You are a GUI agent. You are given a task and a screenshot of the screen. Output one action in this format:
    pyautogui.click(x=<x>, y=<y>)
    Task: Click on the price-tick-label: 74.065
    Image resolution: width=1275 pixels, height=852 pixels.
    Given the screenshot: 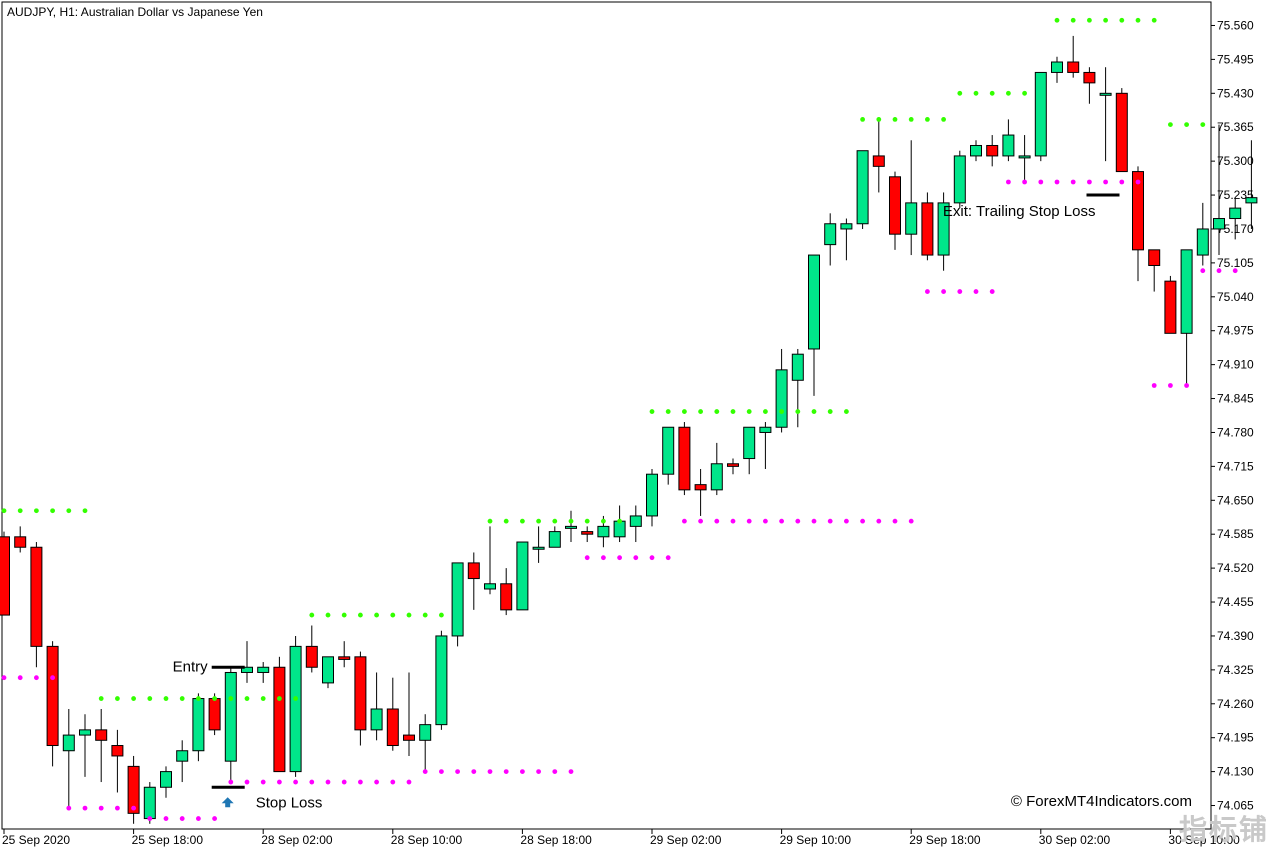 What is the action you would take?
    pyautogui.click(x=1235, y=806)
    